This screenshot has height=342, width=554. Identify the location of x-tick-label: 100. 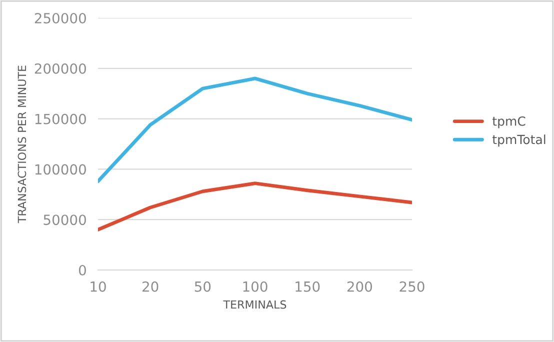
(255, 286).